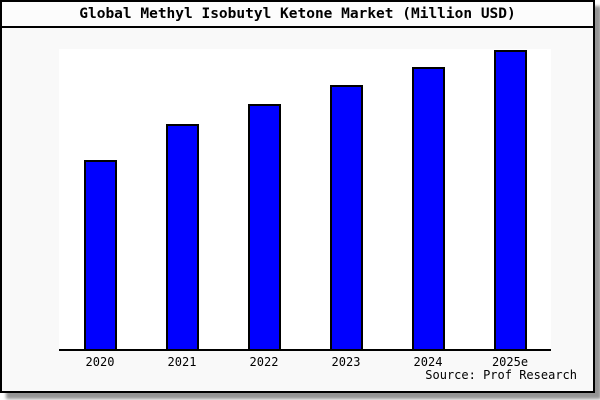 Image resolution: width=600 pixels, height=400 pixels. What do you see at coordinates (264, 226) in the screenshot?
I see `bar-2022` at bounding box center [264, 226].